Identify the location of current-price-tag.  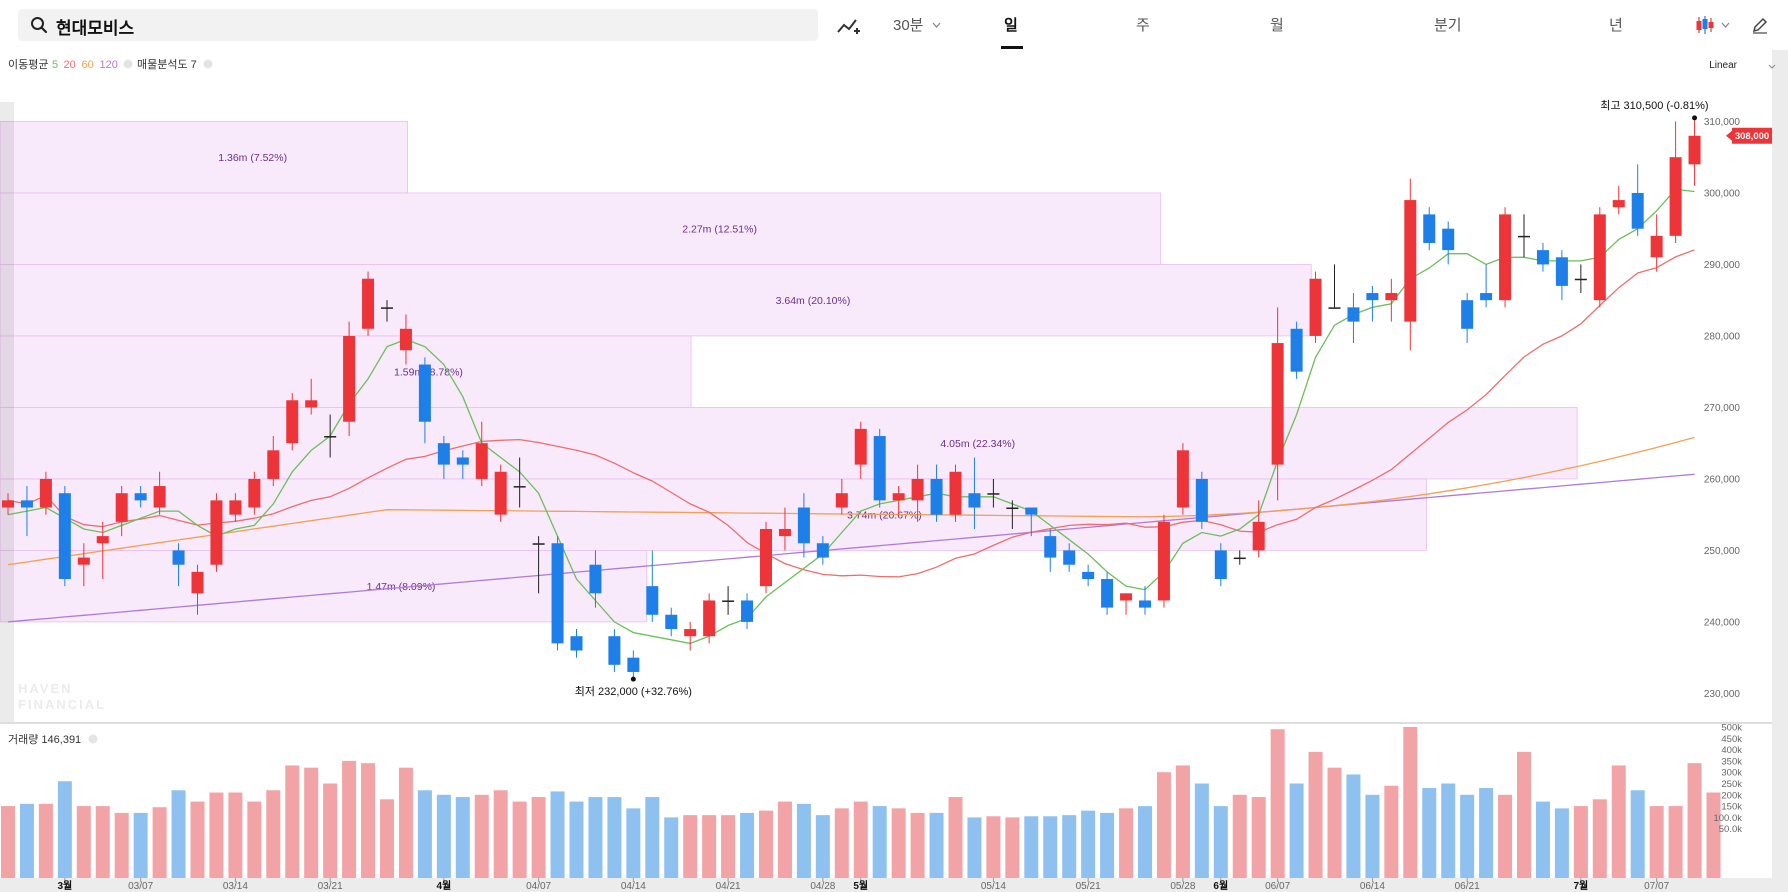
(1752, 135).